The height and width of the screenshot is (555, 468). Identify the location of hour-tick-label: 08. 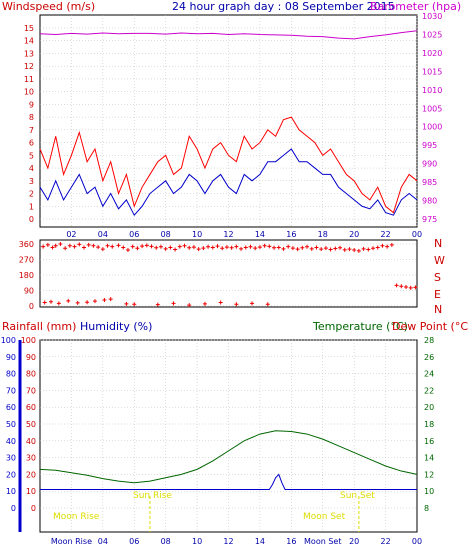
(166, 541).